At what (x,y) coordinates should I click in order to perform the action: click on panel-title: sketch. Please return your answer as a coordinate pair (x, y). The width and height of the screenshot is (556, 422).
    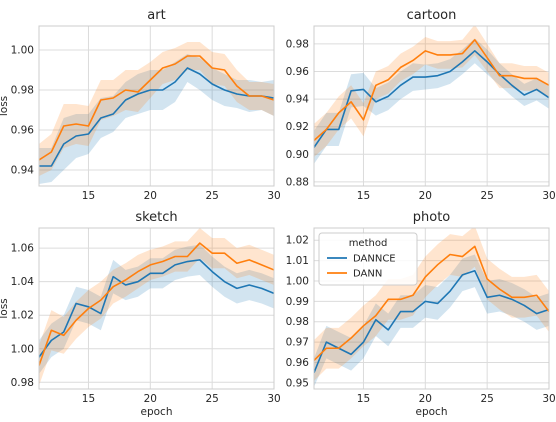
    Looking at the image, I should click on (156, 217).